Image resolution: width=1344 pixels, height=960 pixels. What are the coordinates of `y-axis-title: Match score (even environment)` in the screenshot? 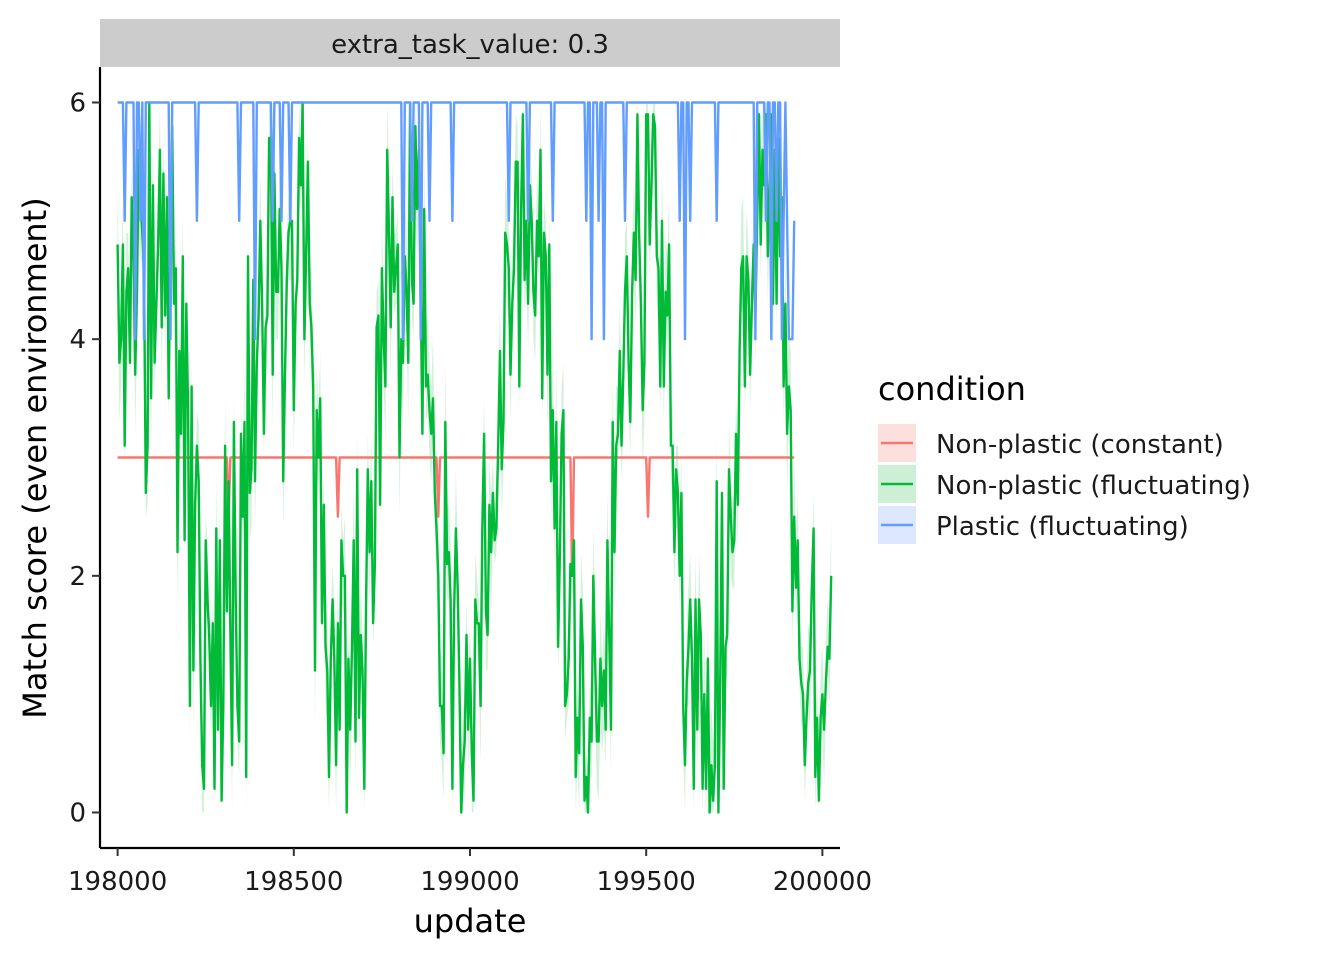 It's located at (35, 458).